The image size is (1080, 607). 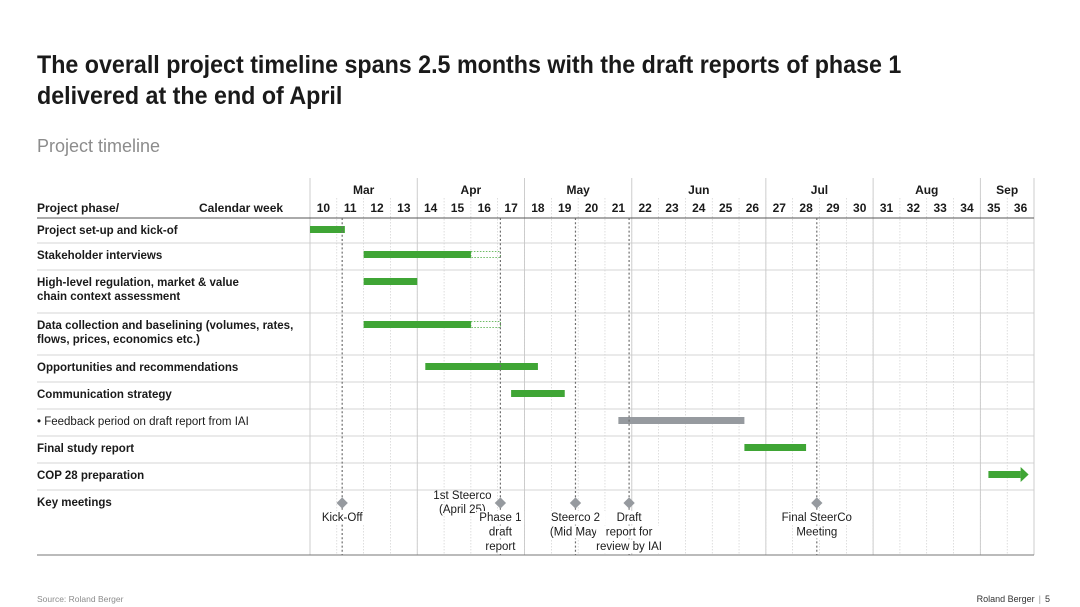 What do you see at coordinates (80, 599) in the screenshot?
I see `source-note: Source: Roland Berger` at bounding box center [80, 599].